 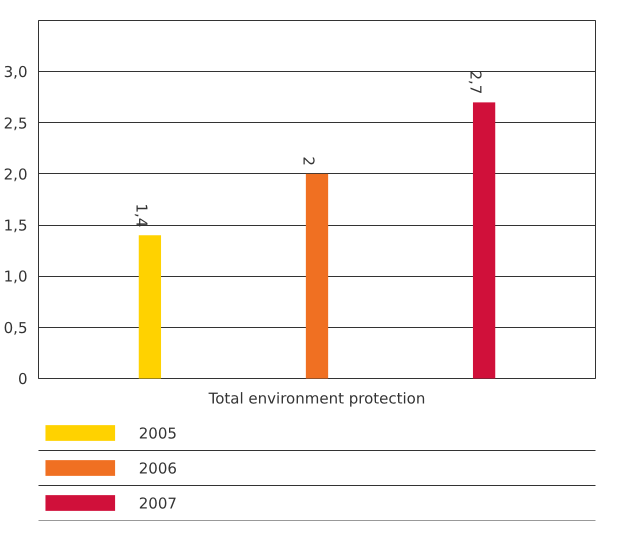 I want to click on legend-label: 2005, so click(x=157, y=433).